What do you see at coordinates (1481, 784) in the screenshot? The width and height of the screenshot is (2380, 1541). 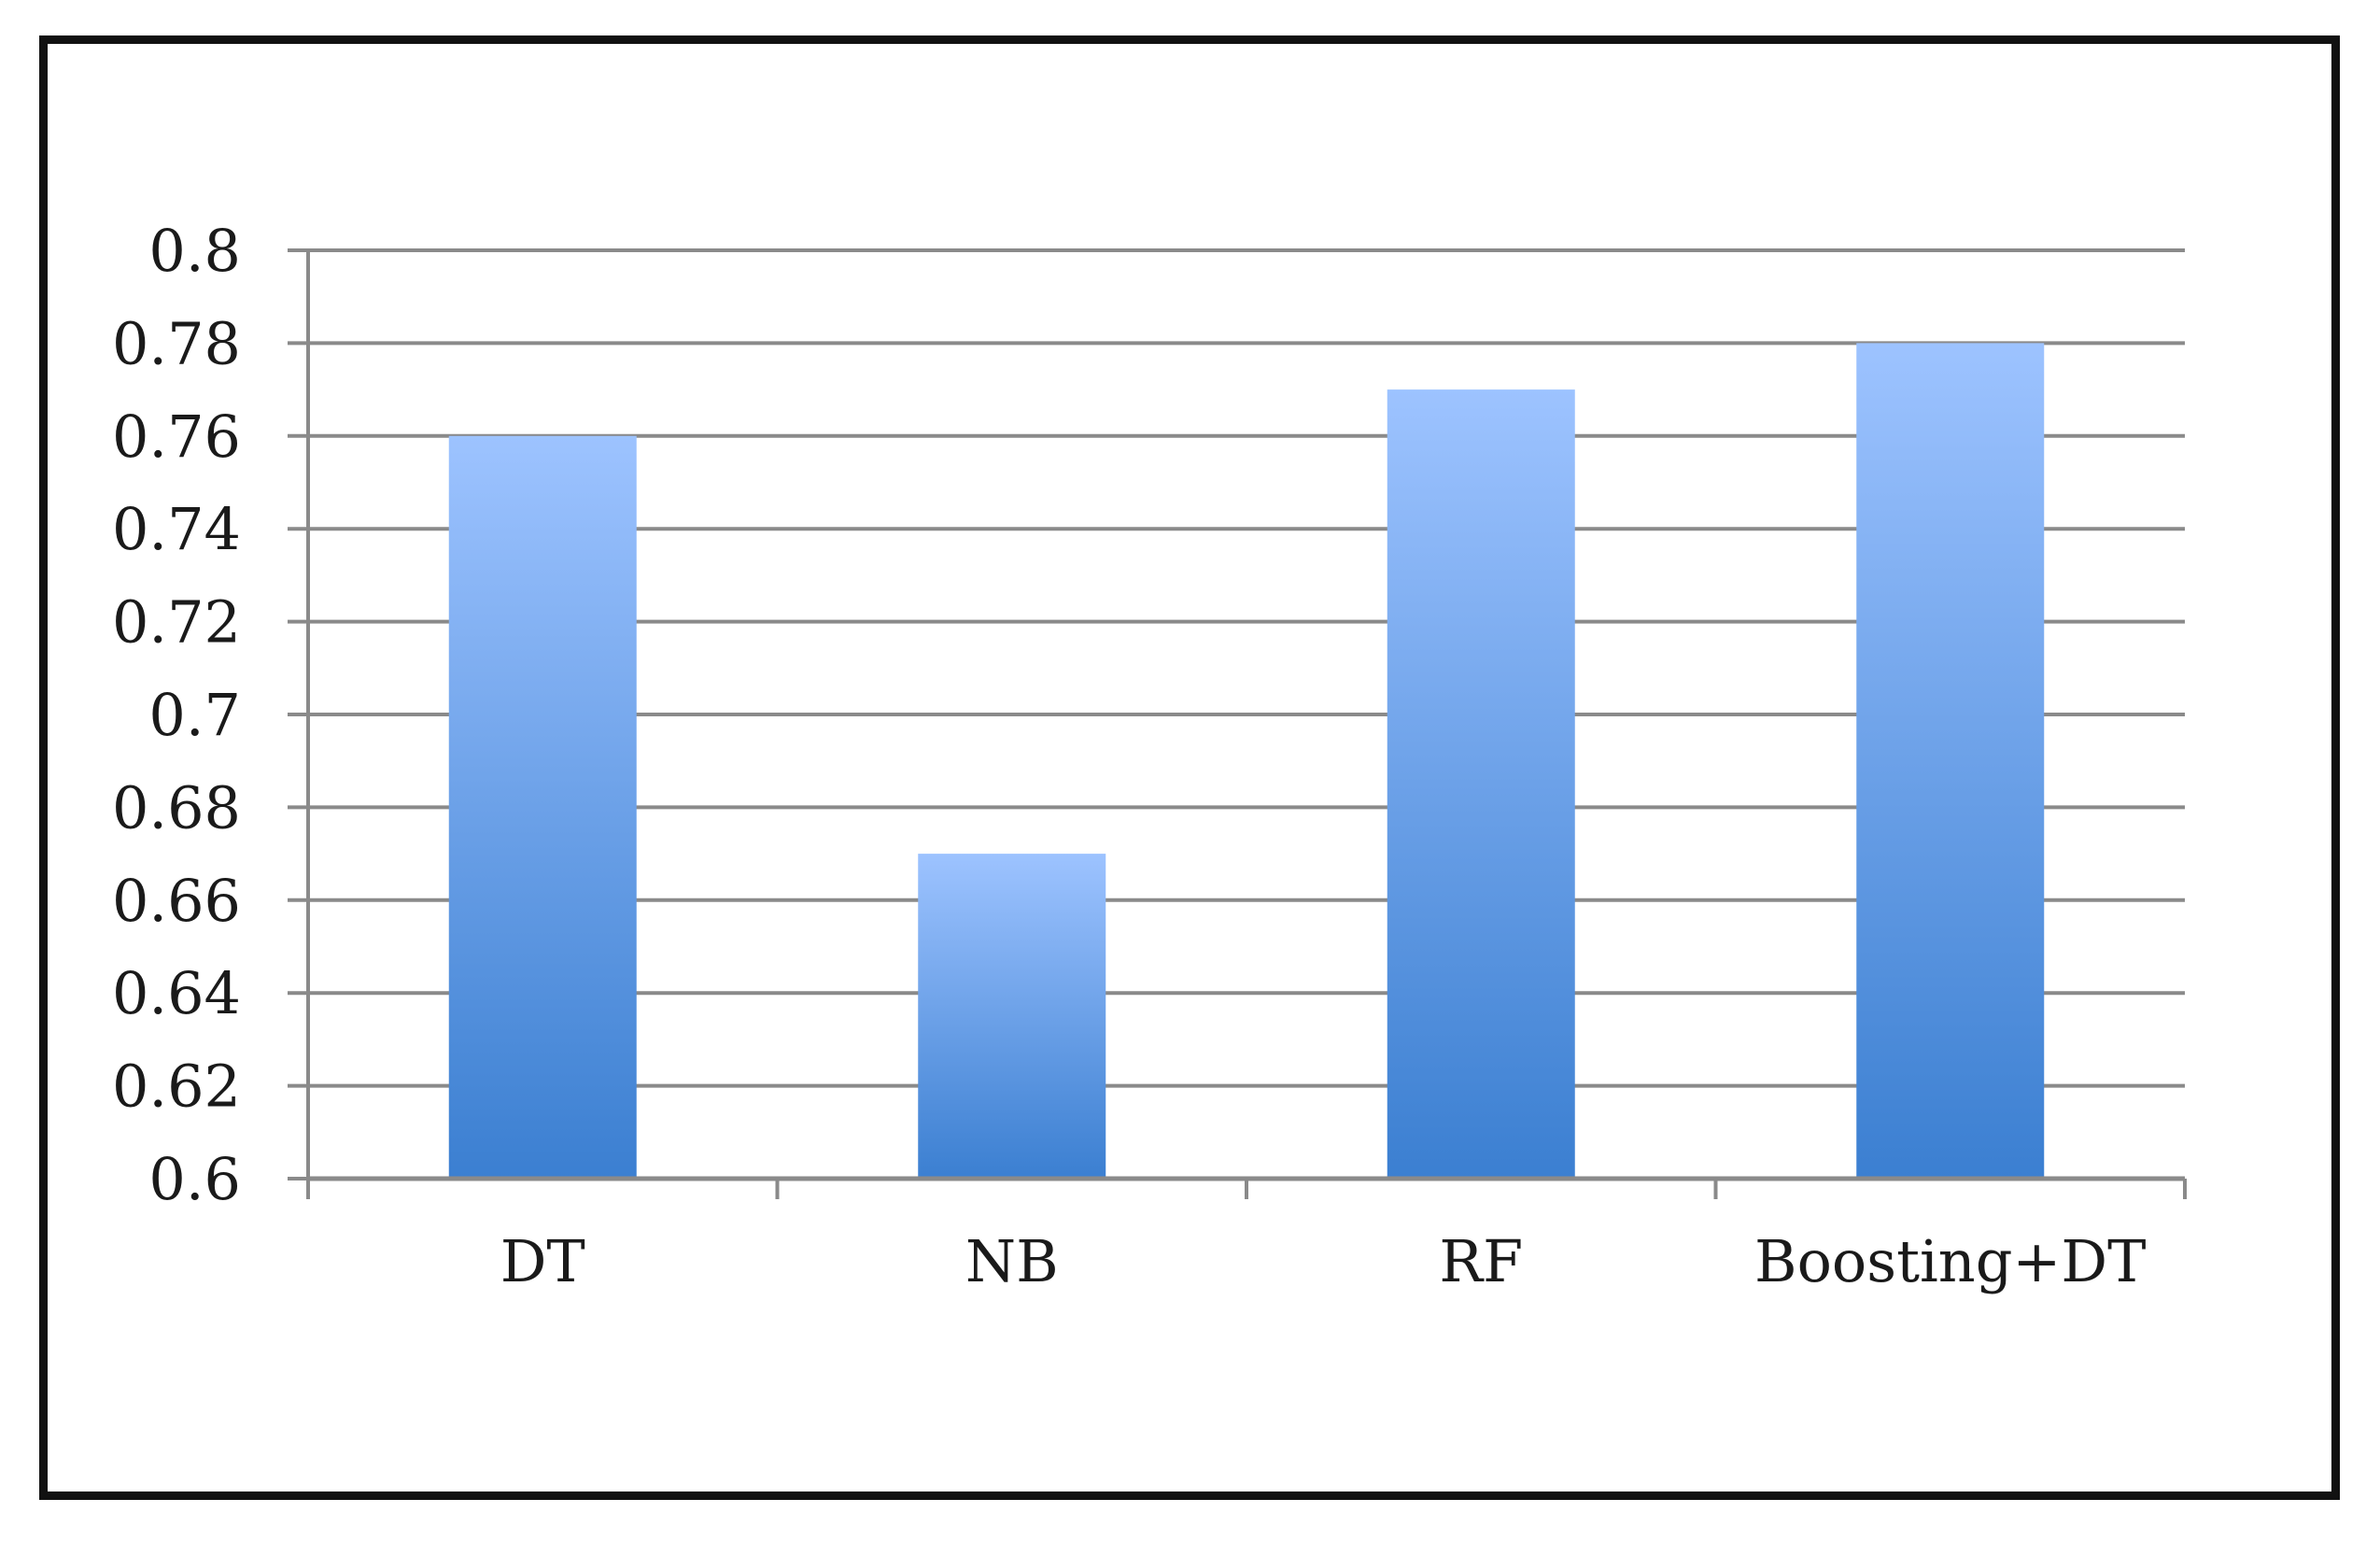 I see `bar-rf` at bounding box center [1481, 784].